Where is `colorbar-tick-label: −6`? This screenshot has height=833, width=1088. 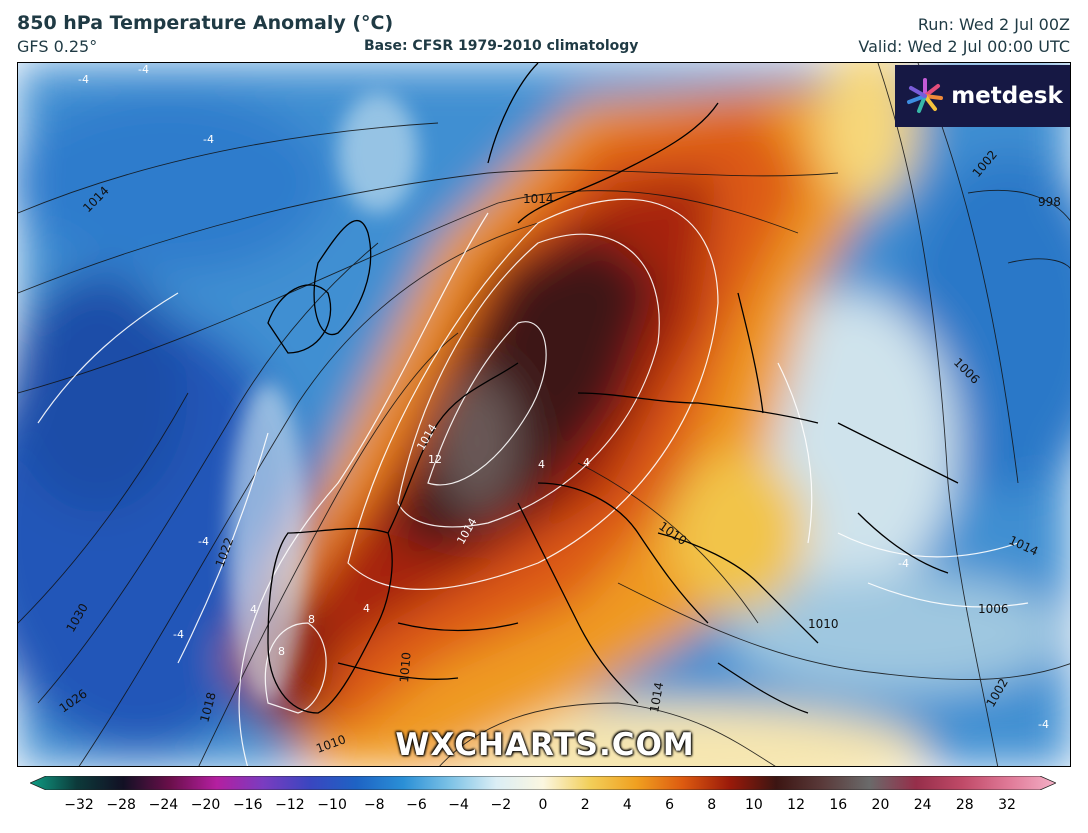 colorbar-tick-label: −6 is located at coordinates (416, 805).